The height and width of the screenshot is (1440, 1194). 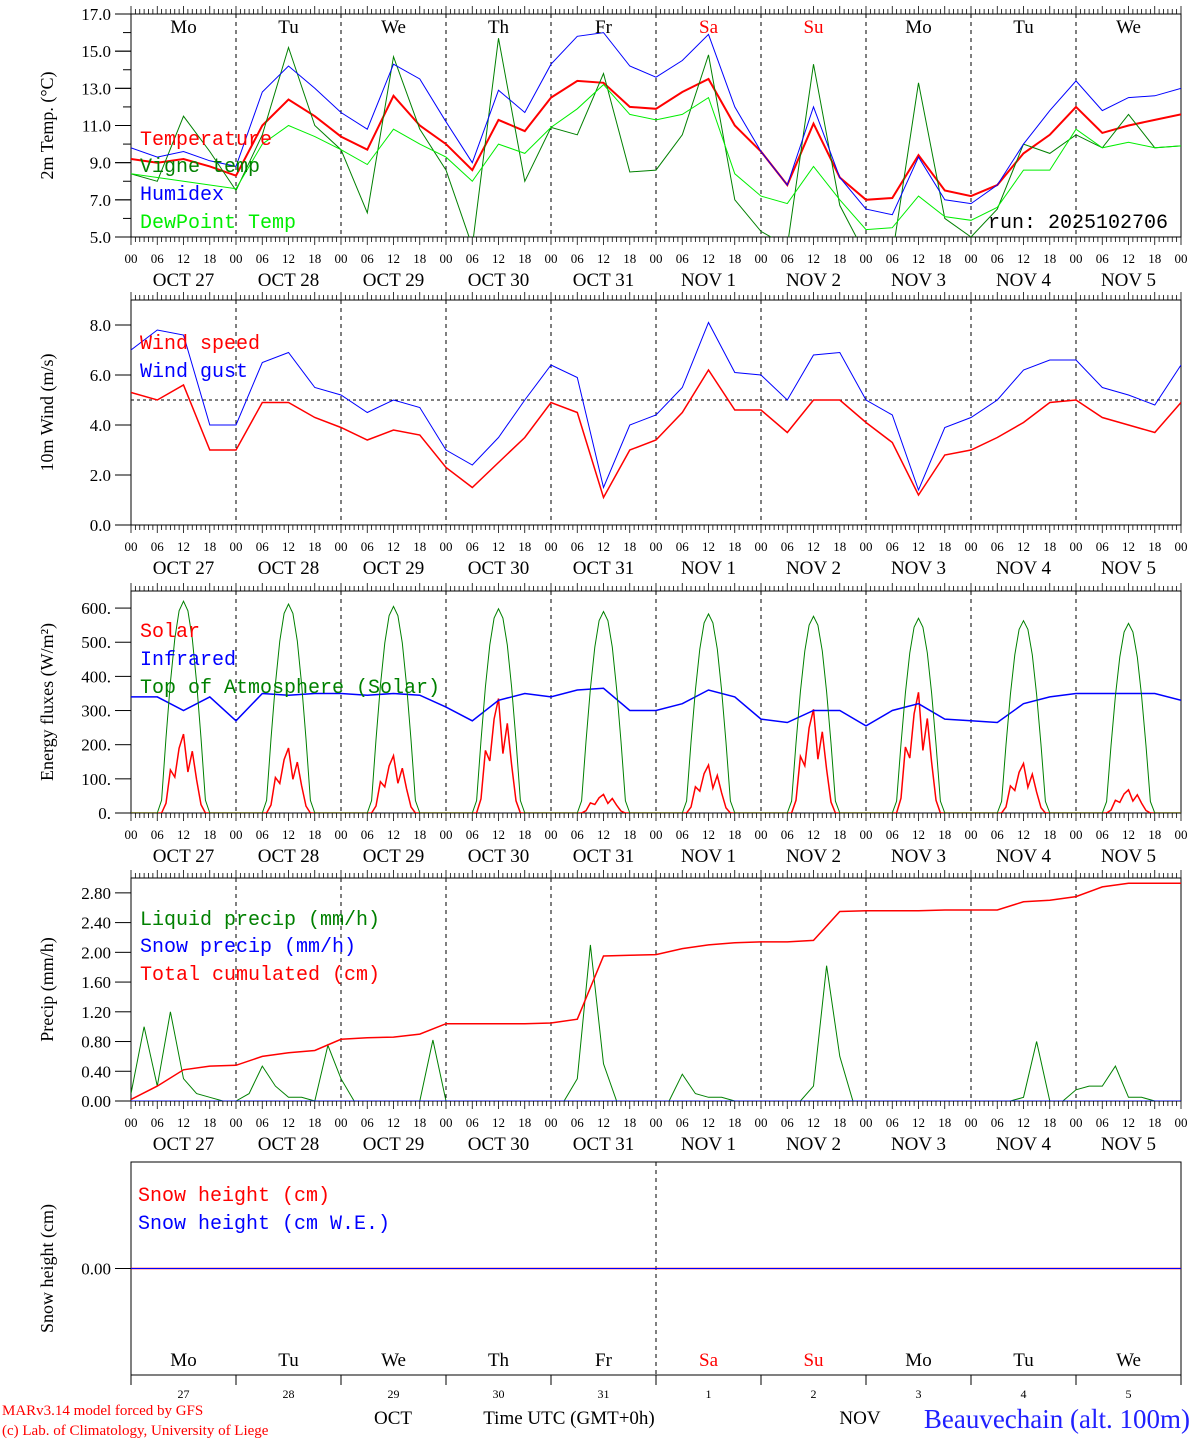 What do you see at coordinates (813, 568) in the screenshot?
I see `date-label: NOV 2` at bounding box center [813, 568].